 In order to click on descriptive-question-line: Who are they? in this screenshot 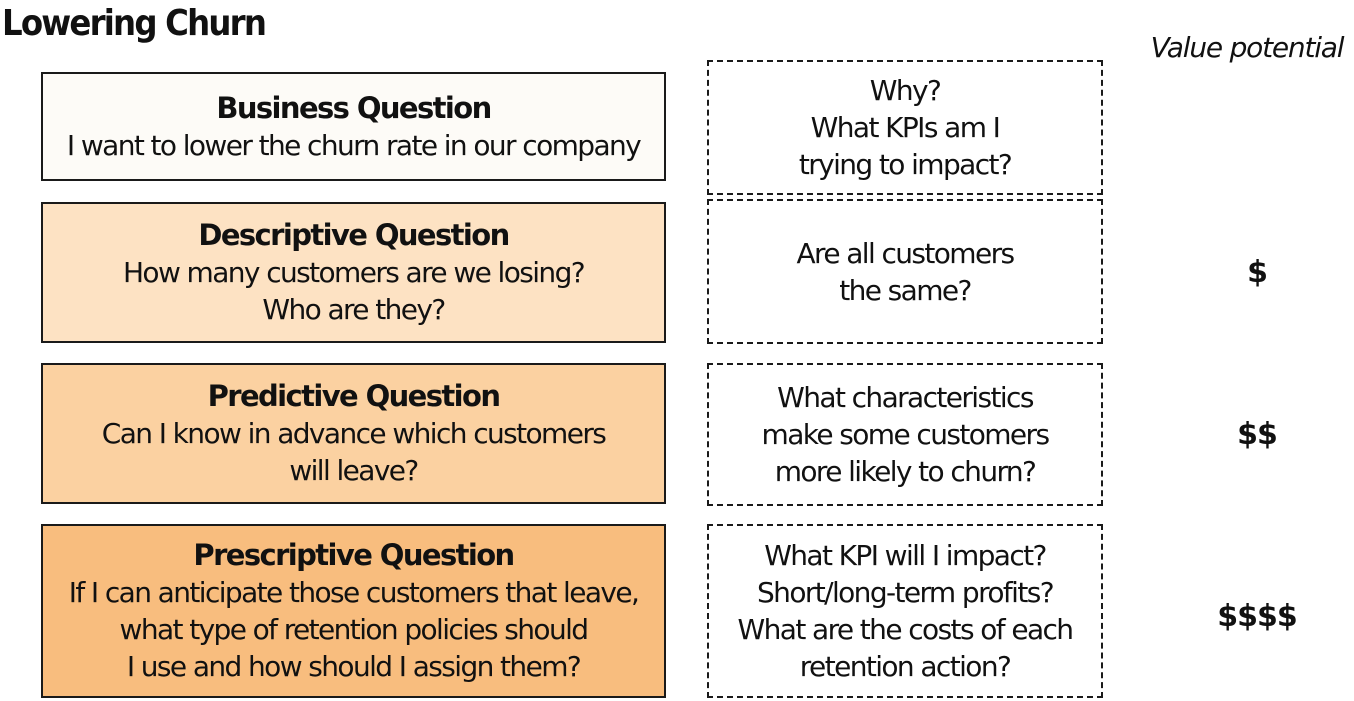, I will do `click(354, 309)`.